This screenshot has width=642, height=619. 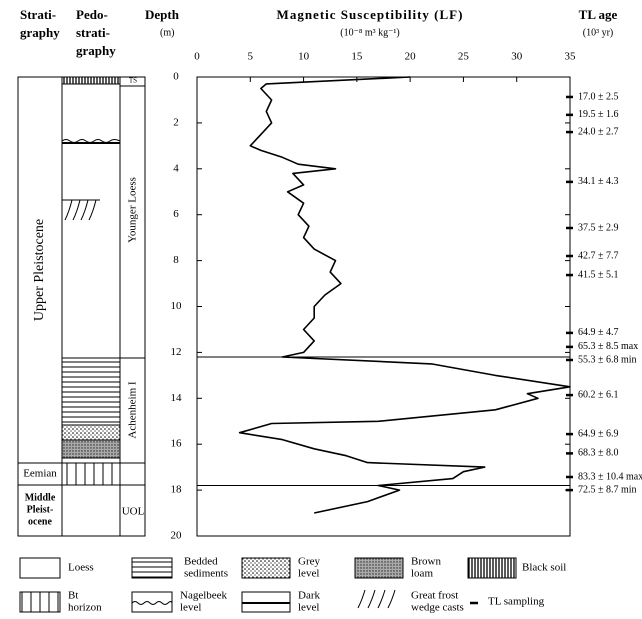 What do you see at coordinates (73, 596) in the screenshot?
I see `legend-label: Bt` at bounding box center [73, 596].